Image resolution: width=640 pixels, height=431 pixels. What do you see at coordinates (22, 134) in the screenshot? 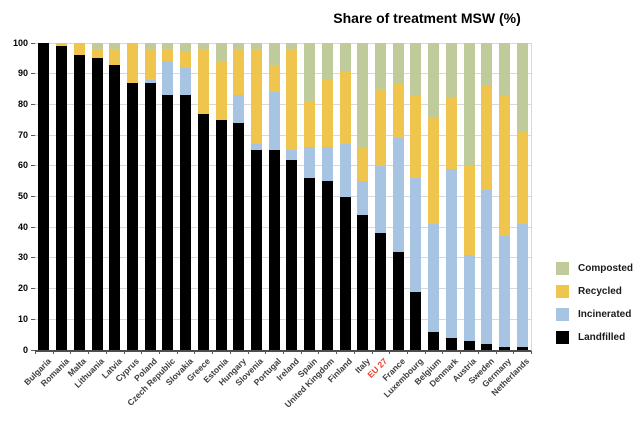
I see `y-tick-label: 70` at bounding box center [22, 134].